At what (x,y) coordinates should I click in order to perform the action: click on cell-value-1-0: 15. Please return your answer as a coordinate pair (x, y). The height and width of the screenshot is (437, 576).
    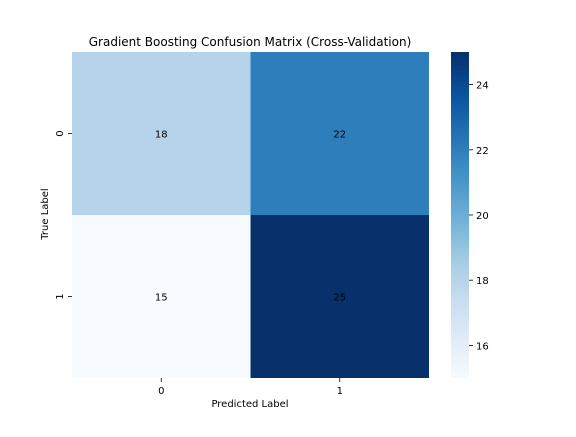
    Looking at the image, I should click on (161, 298).